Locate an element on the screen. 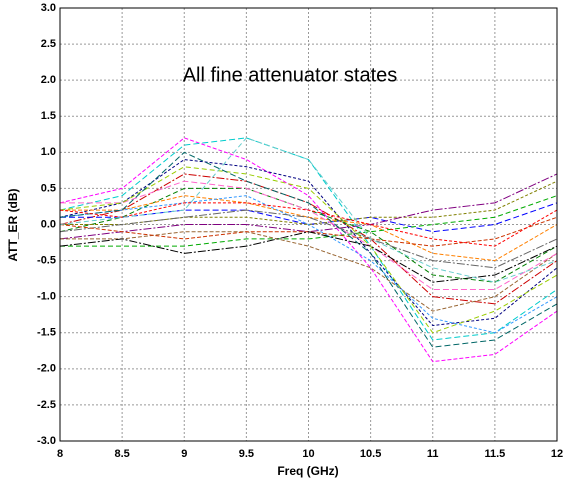 The height and width of the screenshot is (484, 565). y-tick-label: 2.5 is located at coordinates (48, 44).